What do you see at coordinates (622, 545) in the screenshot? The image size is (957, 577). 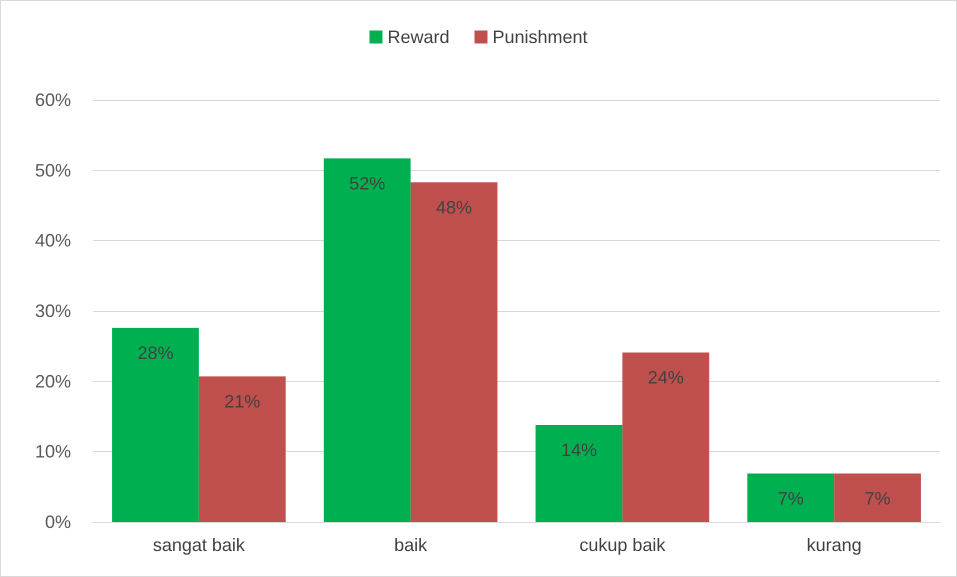 I see `x-tick-label: cukup baik` at bounding box center [622, 545].